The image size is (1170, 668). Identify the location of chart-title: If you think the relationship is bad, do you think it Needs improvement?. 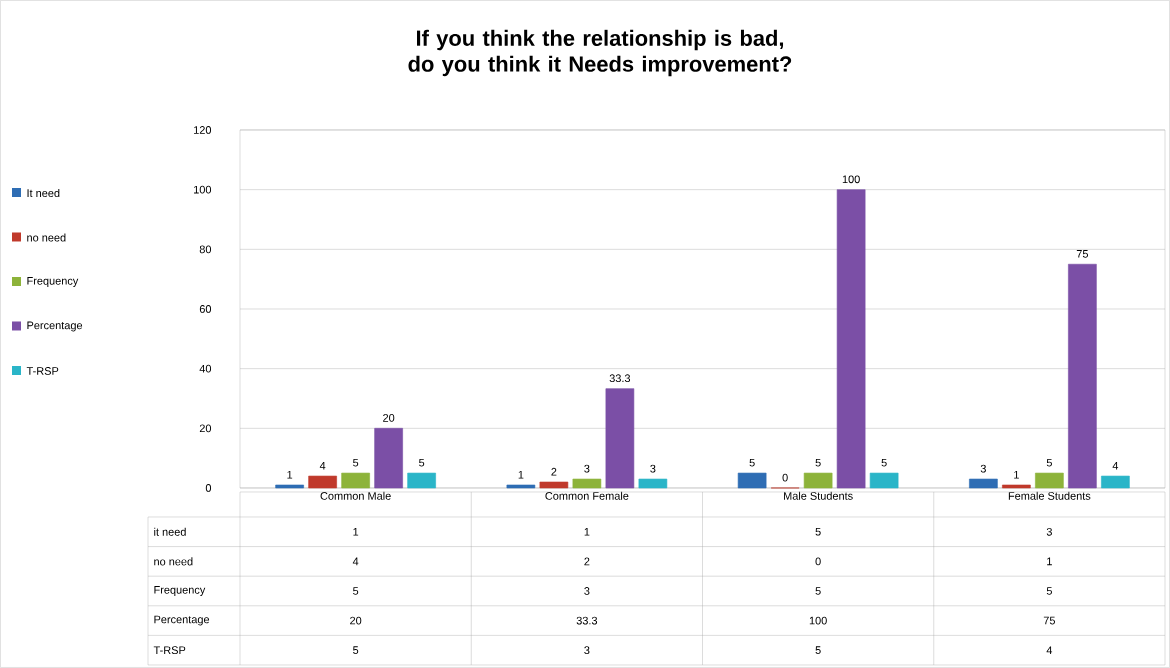
(600, 53).